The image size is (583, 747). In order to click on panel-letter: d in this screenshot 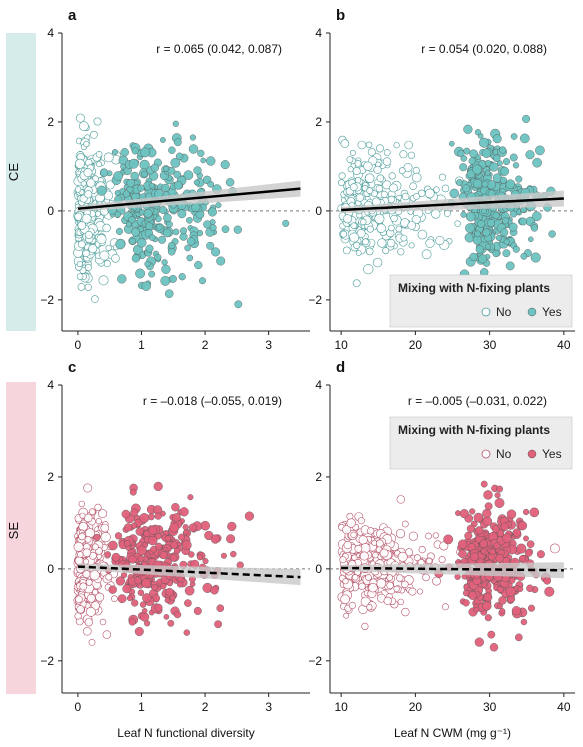, I will do `click(340, 367)`.